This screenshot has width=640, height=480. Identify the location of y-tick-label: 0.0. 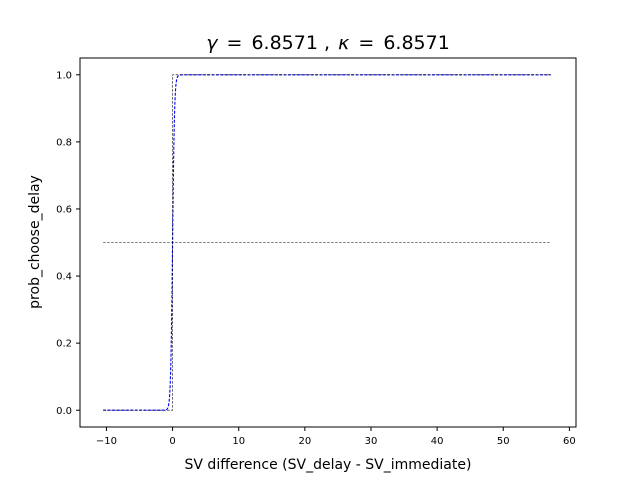
(64, 411).